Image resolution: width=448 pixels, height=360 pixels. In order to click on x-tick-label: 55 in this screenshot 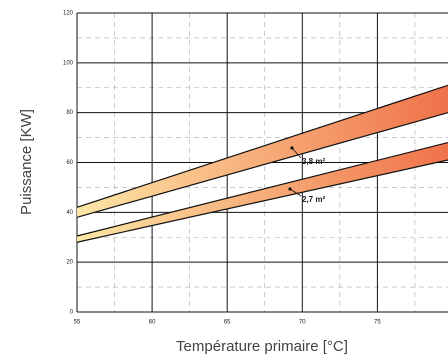, I will do `click(77, 323)`.